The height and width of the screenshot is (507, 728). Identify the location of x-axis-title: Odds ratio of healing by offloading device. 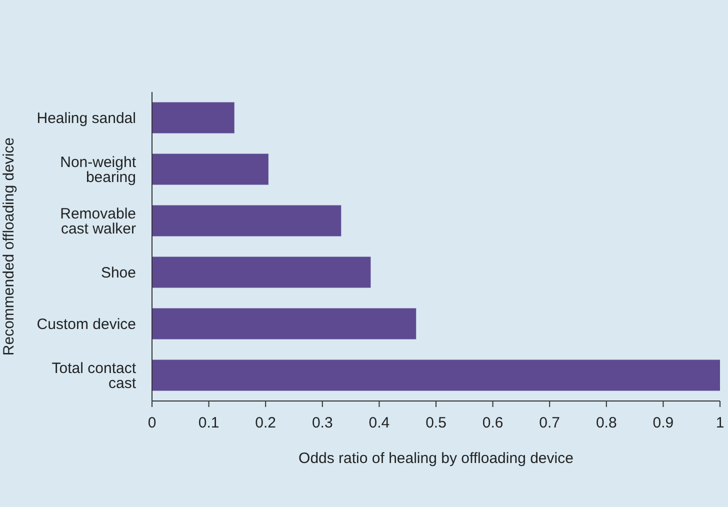
(436, 458).